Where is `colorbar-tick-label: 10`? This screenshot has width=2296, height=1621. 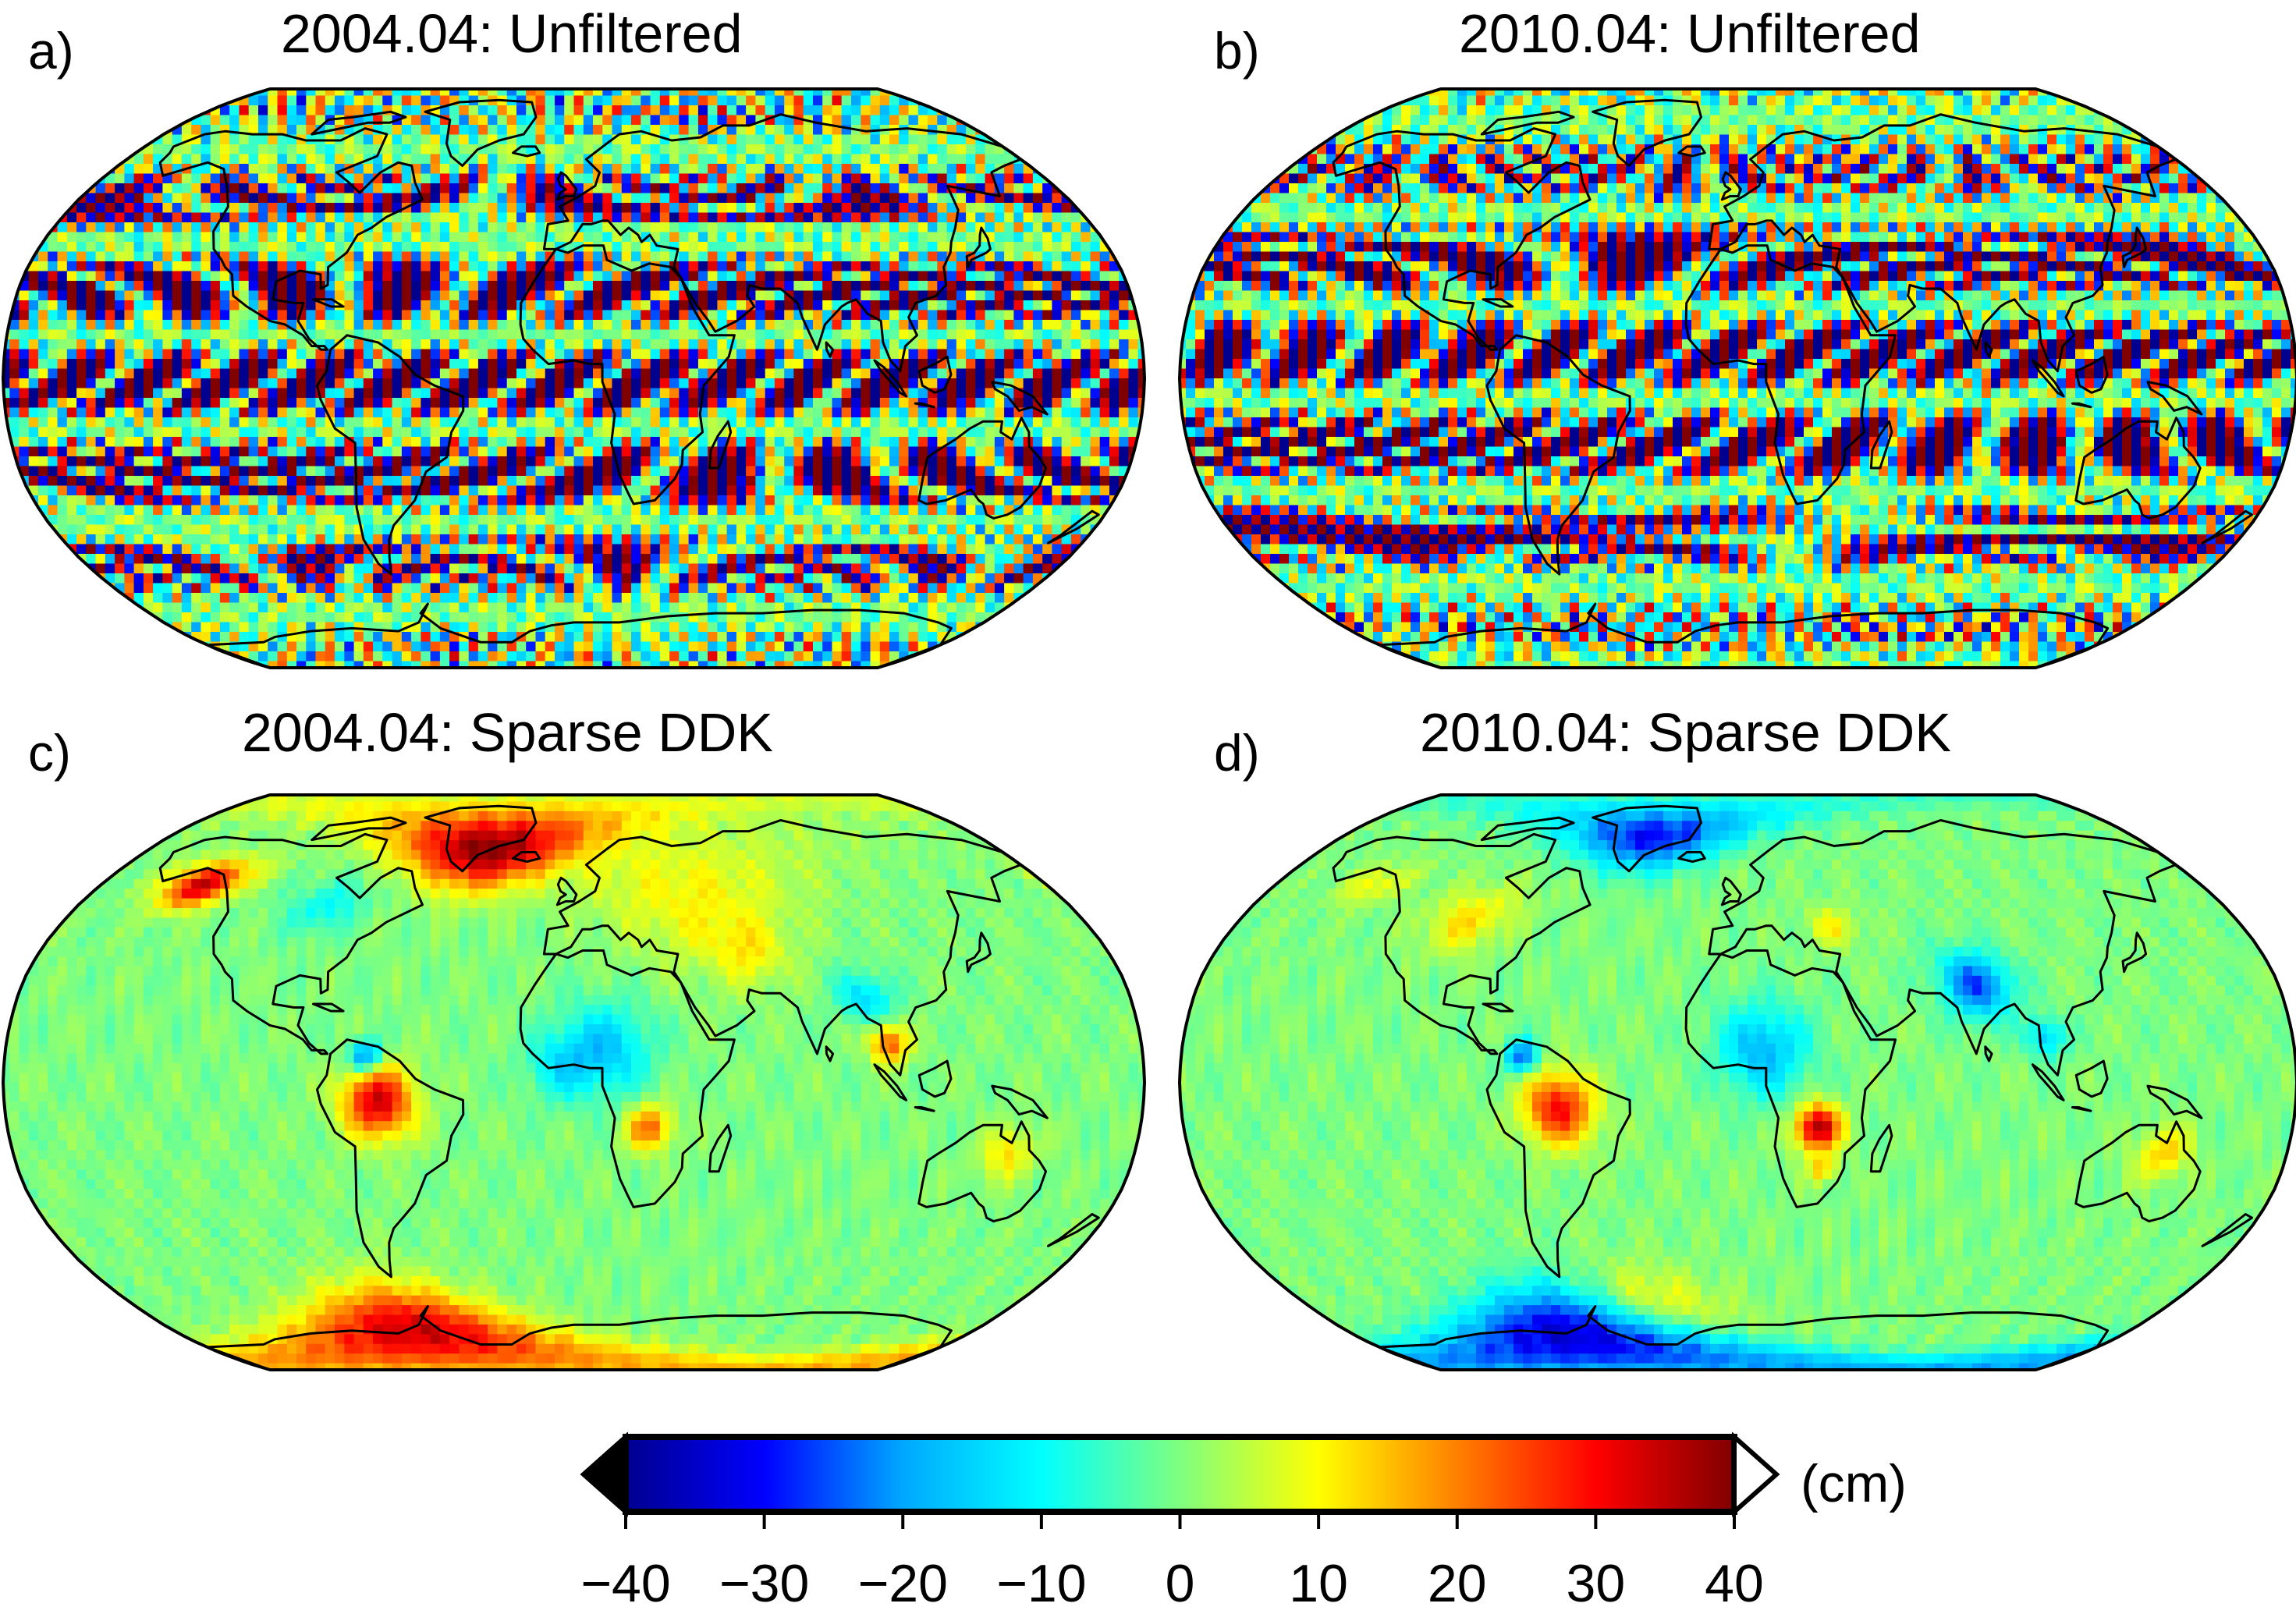
colorbar-tick-label: 10 is located at coordinates (1319, 1583).